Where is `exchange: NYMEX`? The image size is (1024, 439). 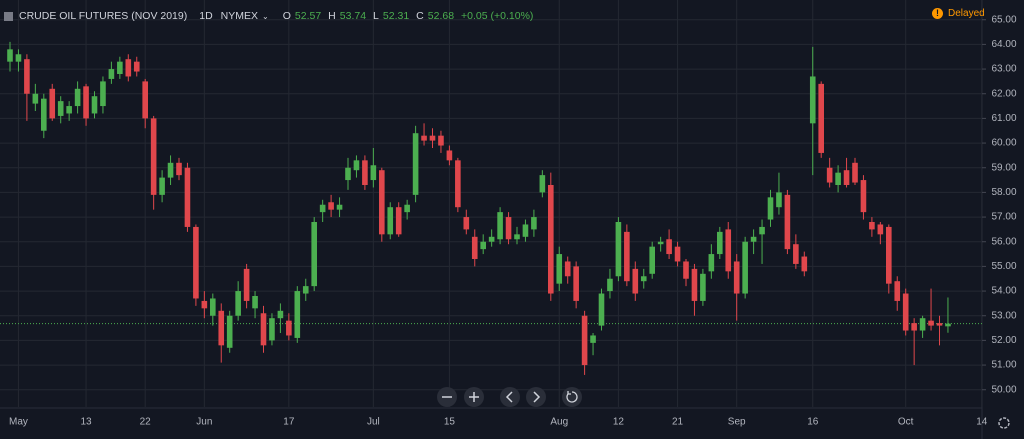 exchange: NYMEX is located at coordinates (239, 16).